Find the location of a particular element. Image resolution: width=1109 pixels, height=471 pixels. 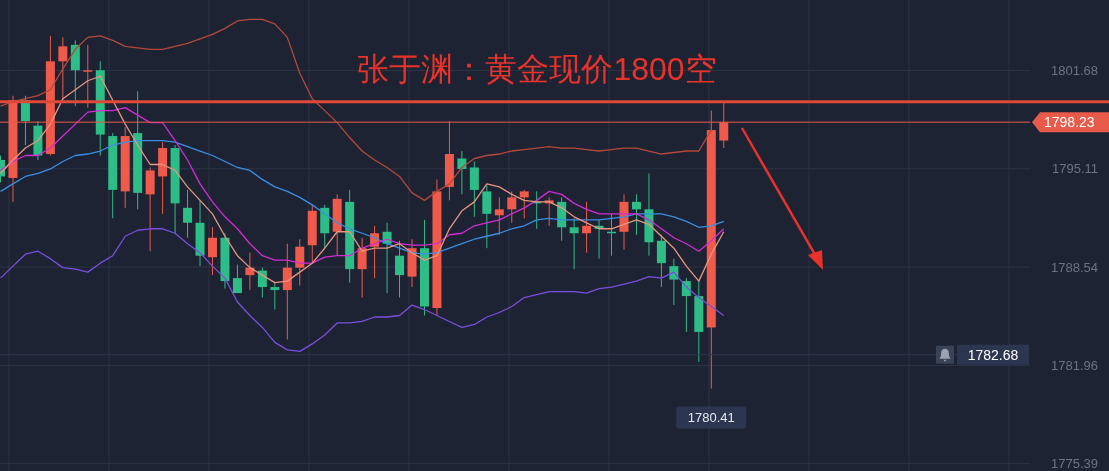

y-tick-label: 1795.11 is located at coordinates (1074, 169).